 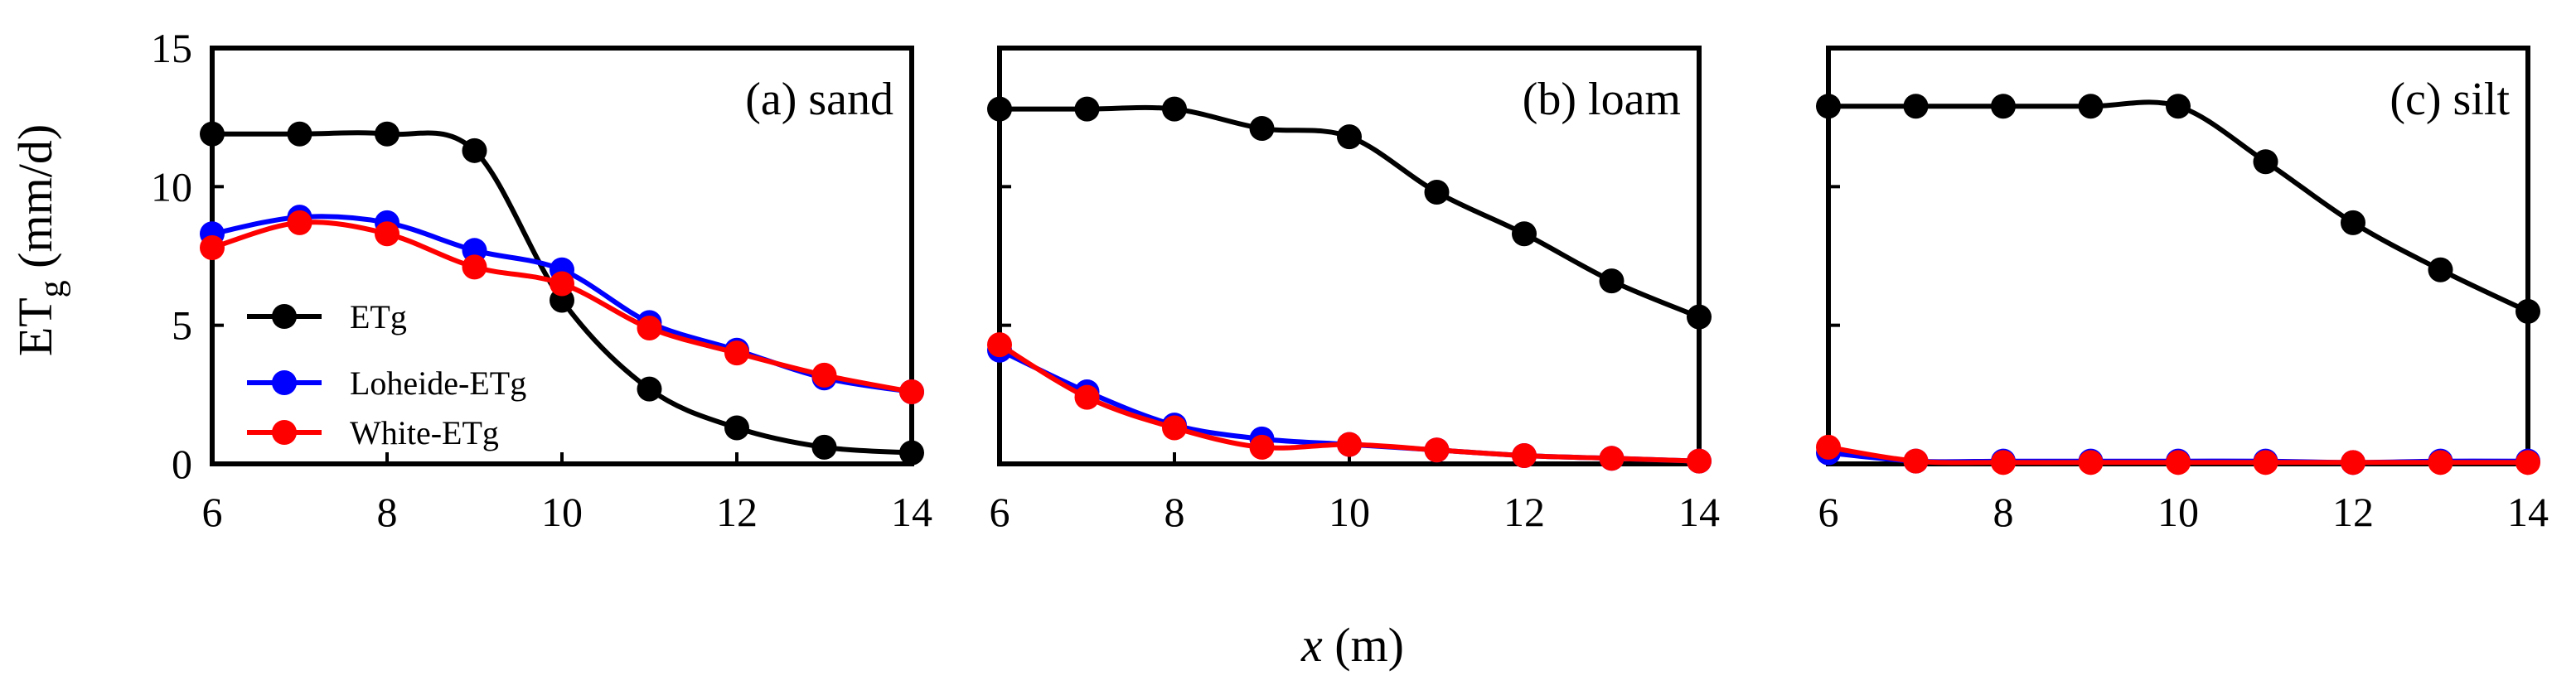 What do you see at coordinates (284, 382) in the screenshot?
I see `legend-marker-loheide-etg` at bounding box center [284, 382].